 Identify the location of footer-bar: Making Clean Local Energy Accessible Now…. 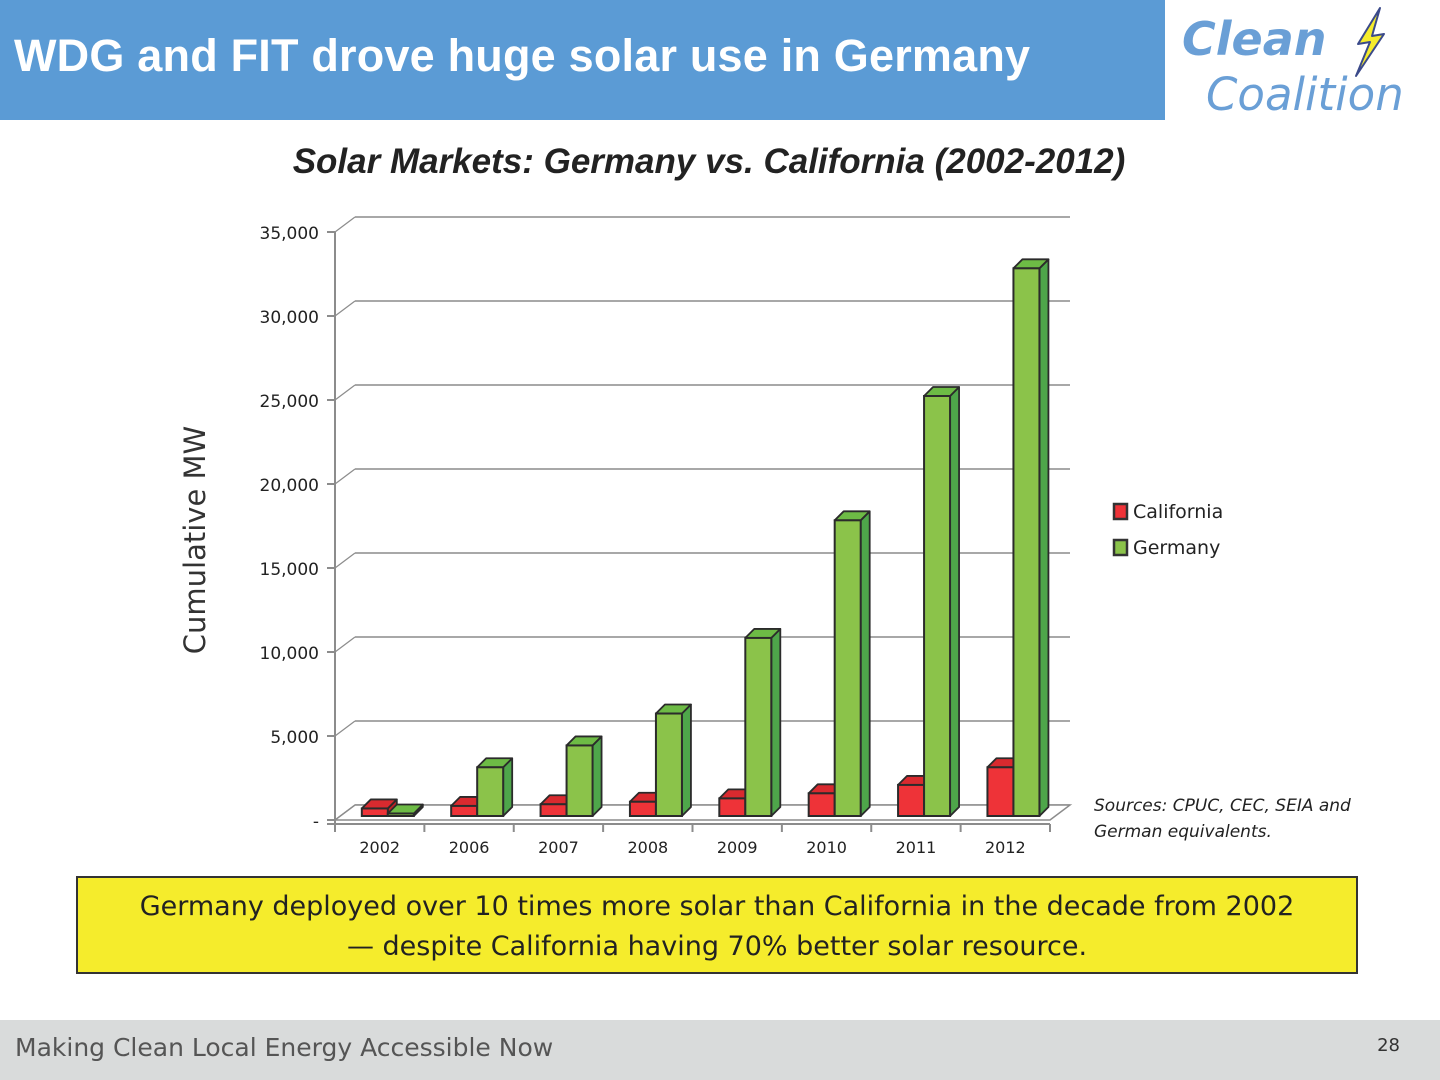
(720, 1050).